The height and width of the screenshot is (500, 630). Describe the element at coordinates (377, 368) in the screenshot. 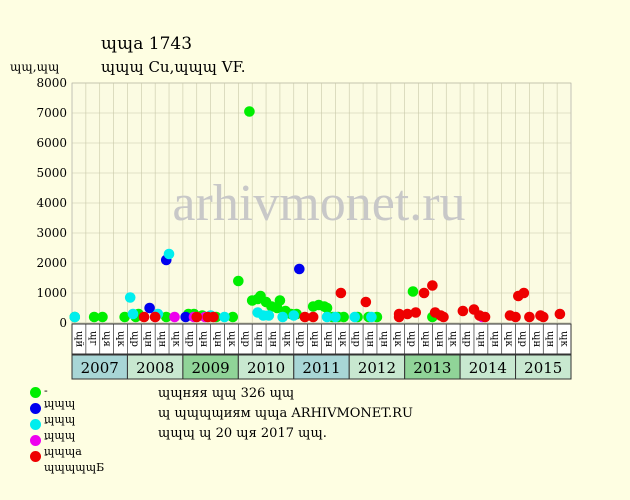

I see `year-label: 2012` at that location.